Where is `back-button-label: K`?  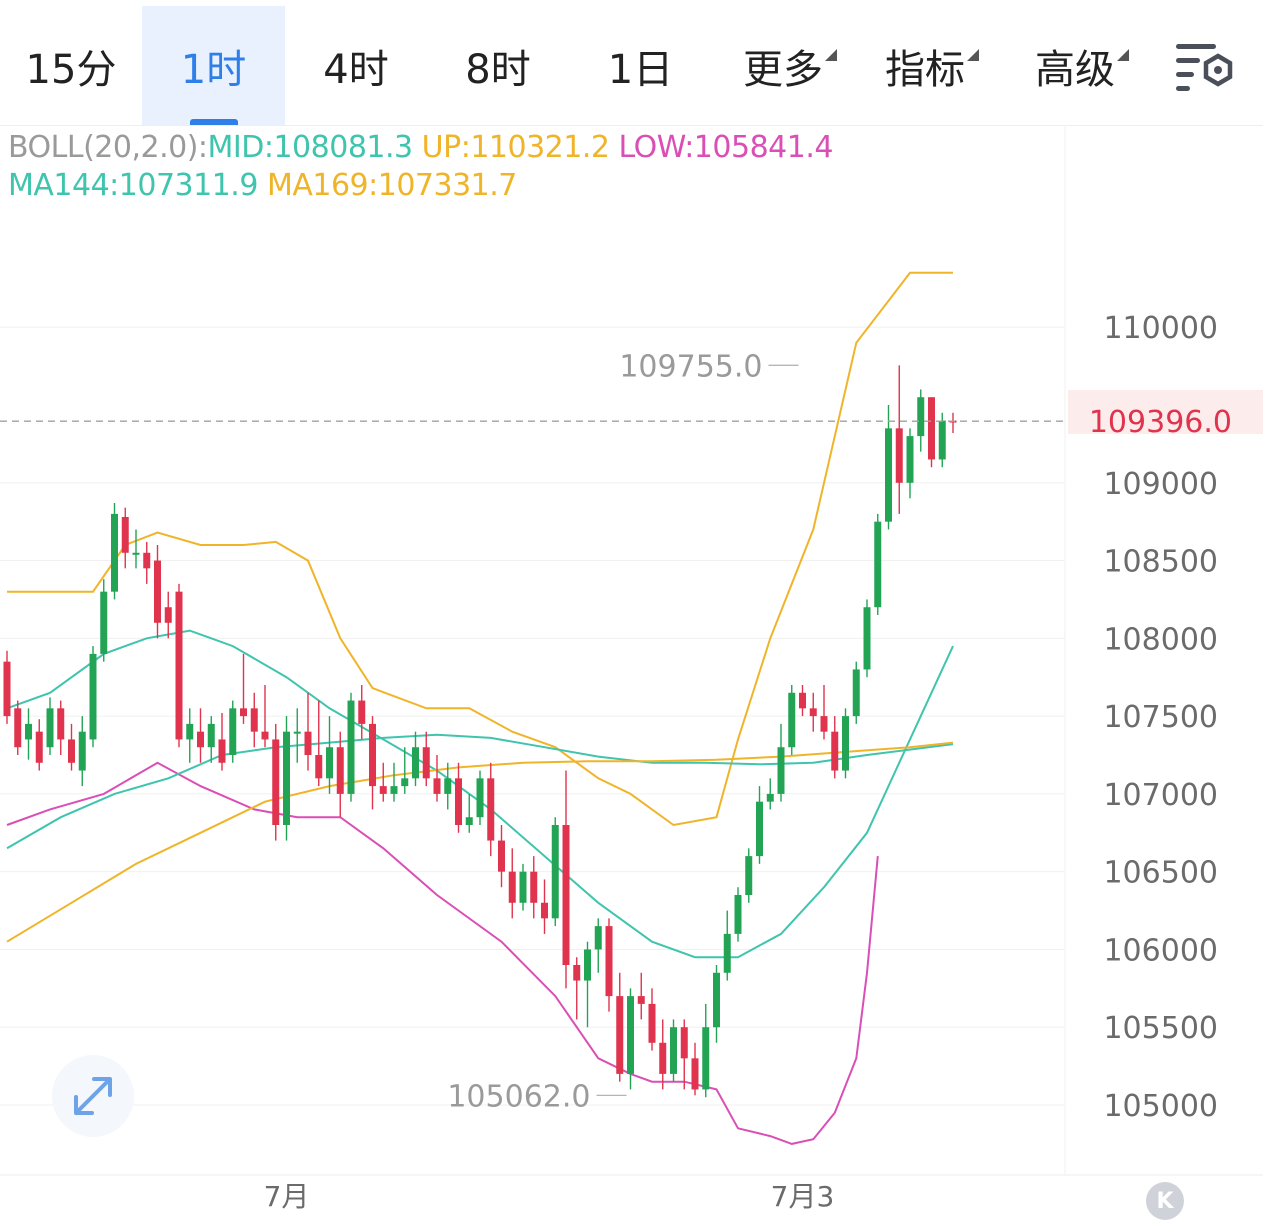
back-button-label: K is located at coordinates (1165, 1201).